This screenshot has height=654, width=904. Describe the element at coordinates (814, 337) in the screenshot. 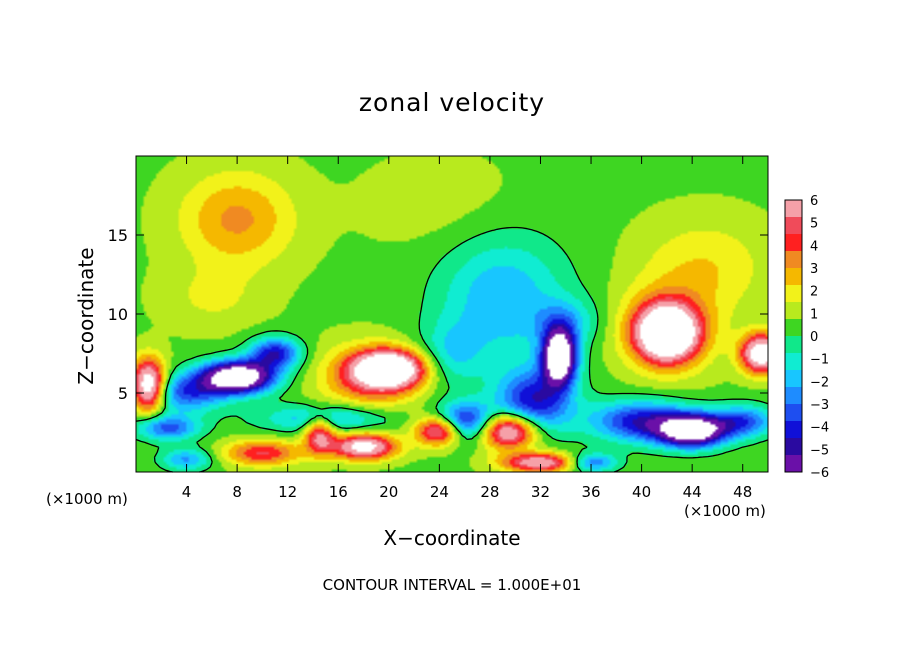

I see `colorbar-tick-label: 0` at that location.